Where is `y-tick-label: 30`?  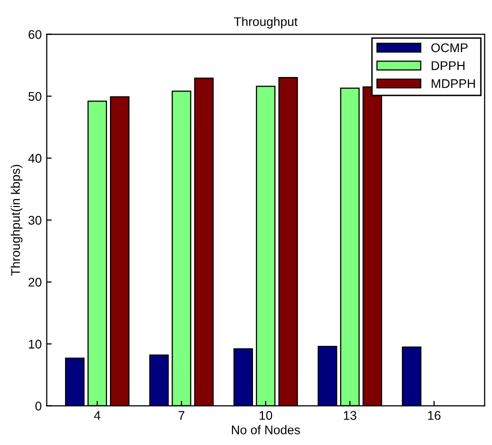 y-tick-label: 30 is located at coordinates (35, 220).